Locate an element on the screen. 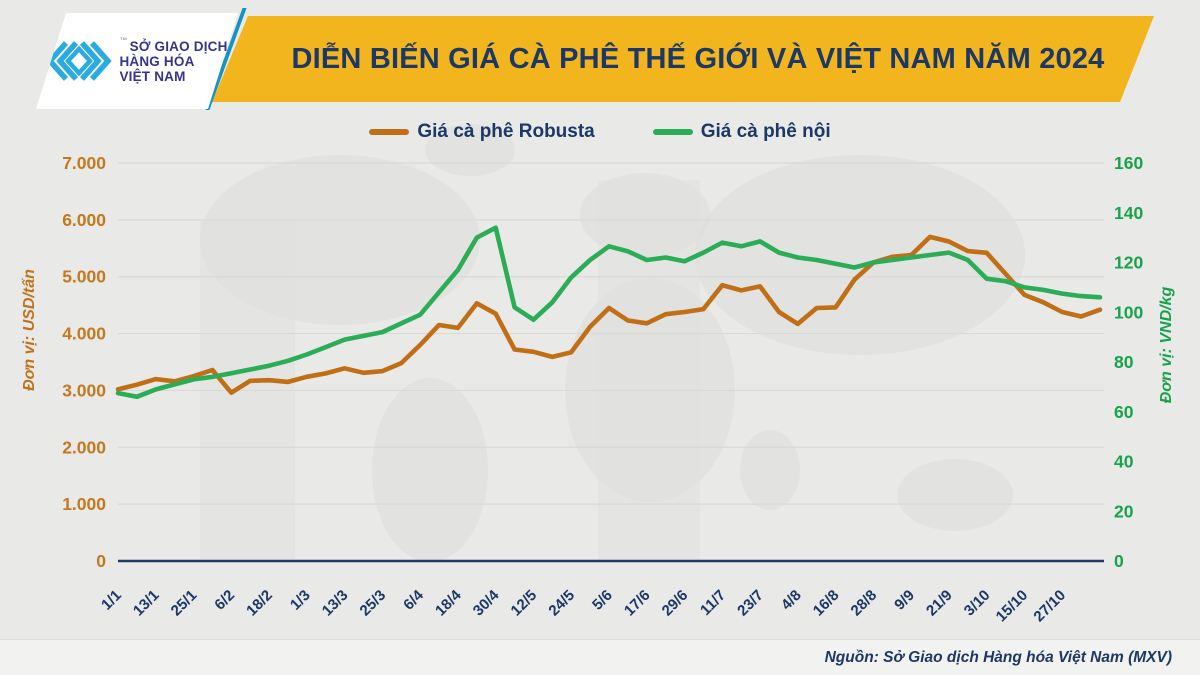 The width and height of the screenshot is (1200, 675). axis-tick-label: 18/4 is located at coordinates (448, 602).